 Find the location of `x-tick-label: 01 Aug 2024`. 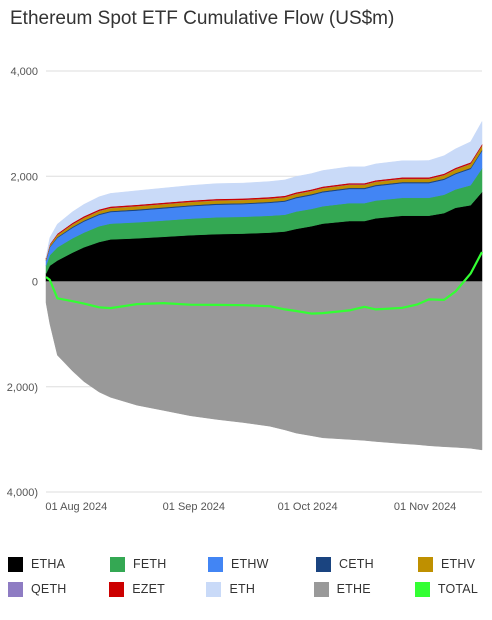

x-tick-label: 01 Aug 2024 is located at coordinates (76, 507).